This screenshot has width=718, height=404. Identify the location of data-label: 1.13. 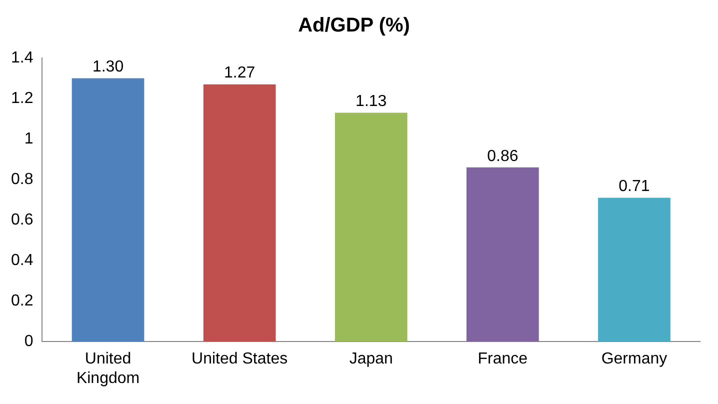
(371, 101).